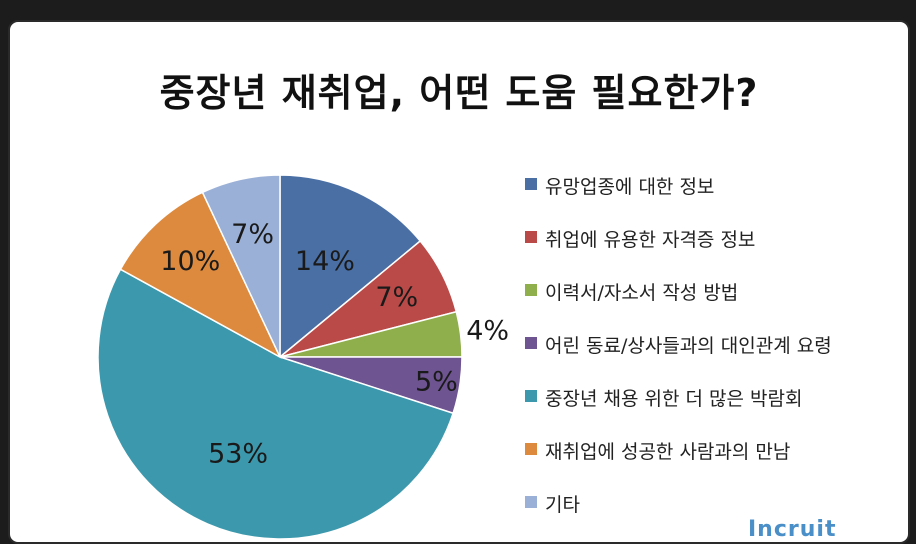  Describe the element at coordinates (678, 251) in the screenshot. I see `legend-item: 취업에 유용한 자격증 정보` at that location.